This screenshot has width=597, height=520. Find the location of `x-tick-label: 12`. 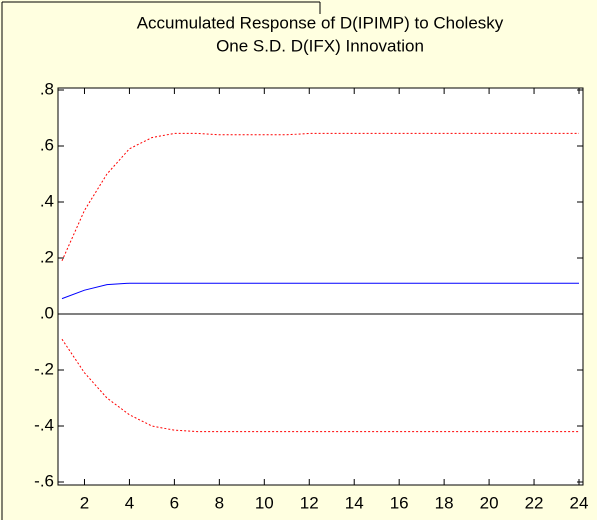

x-tick-label: 12 is located at coordinates (309, 502).